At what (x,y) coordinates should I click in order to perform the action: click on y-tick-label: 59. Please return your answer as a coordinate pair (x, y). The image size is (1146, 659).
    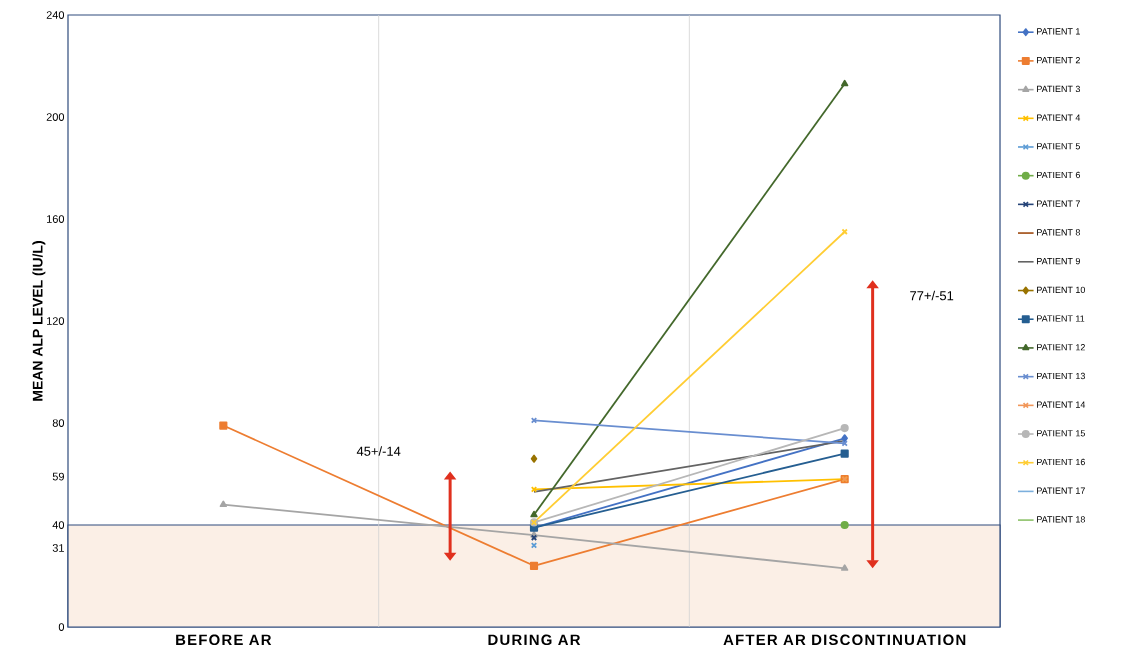
    Looking at the image, I should click on (58, 476).